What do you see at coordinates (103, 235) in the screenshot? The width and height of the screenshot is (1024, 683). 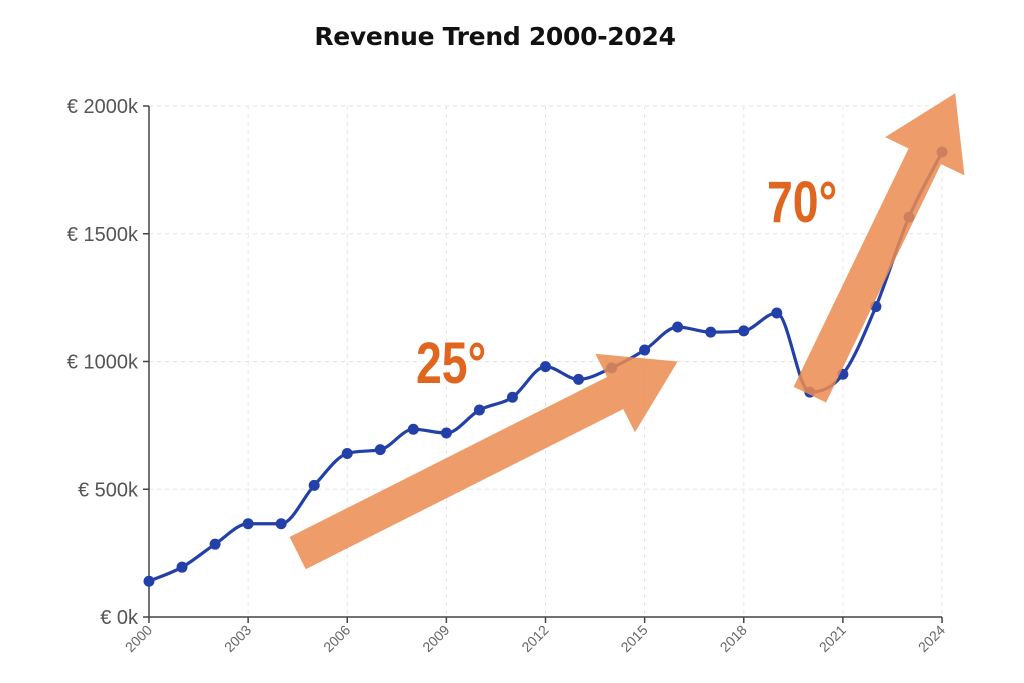 I see `y-tick-label: € 1500k` at bounding box center [103, 235].